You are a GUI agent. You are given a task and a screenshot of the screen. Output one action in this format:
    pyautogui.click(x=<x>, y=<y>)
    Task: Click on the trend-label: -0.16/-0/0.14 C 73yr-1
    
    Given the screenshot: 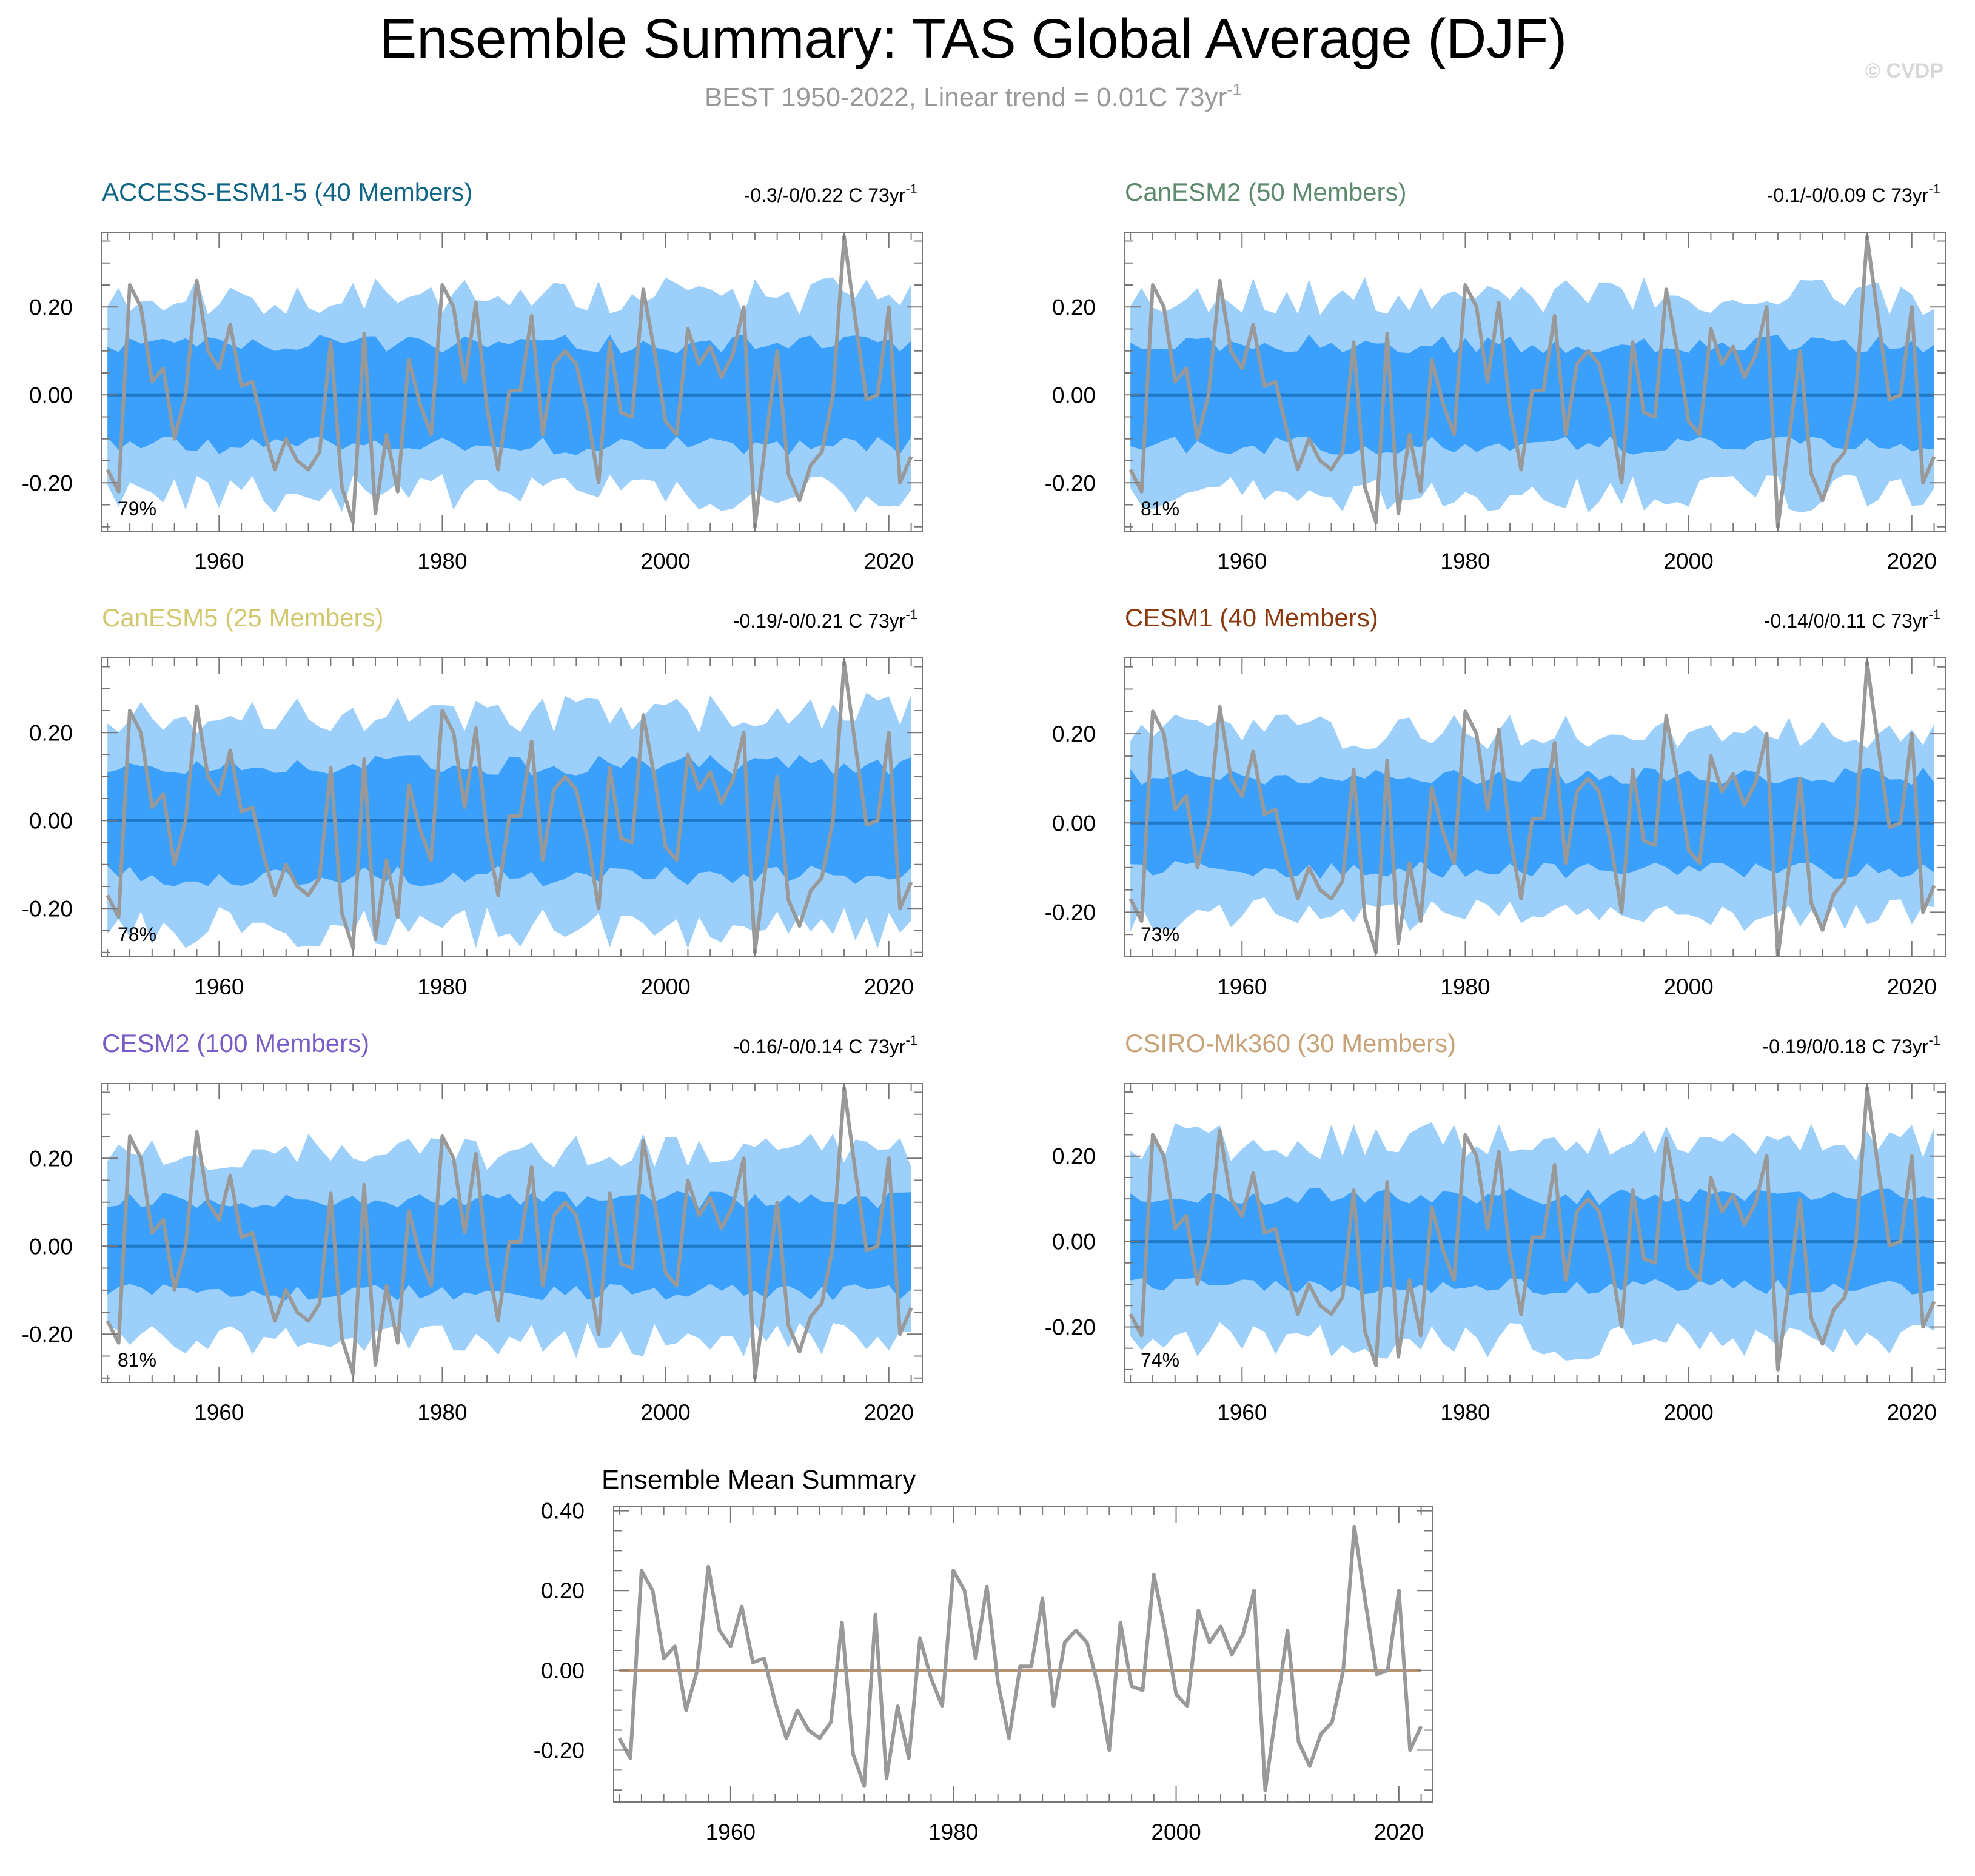 What is the action you would take?
    pyautogui.click(x=825, y=1045)
    